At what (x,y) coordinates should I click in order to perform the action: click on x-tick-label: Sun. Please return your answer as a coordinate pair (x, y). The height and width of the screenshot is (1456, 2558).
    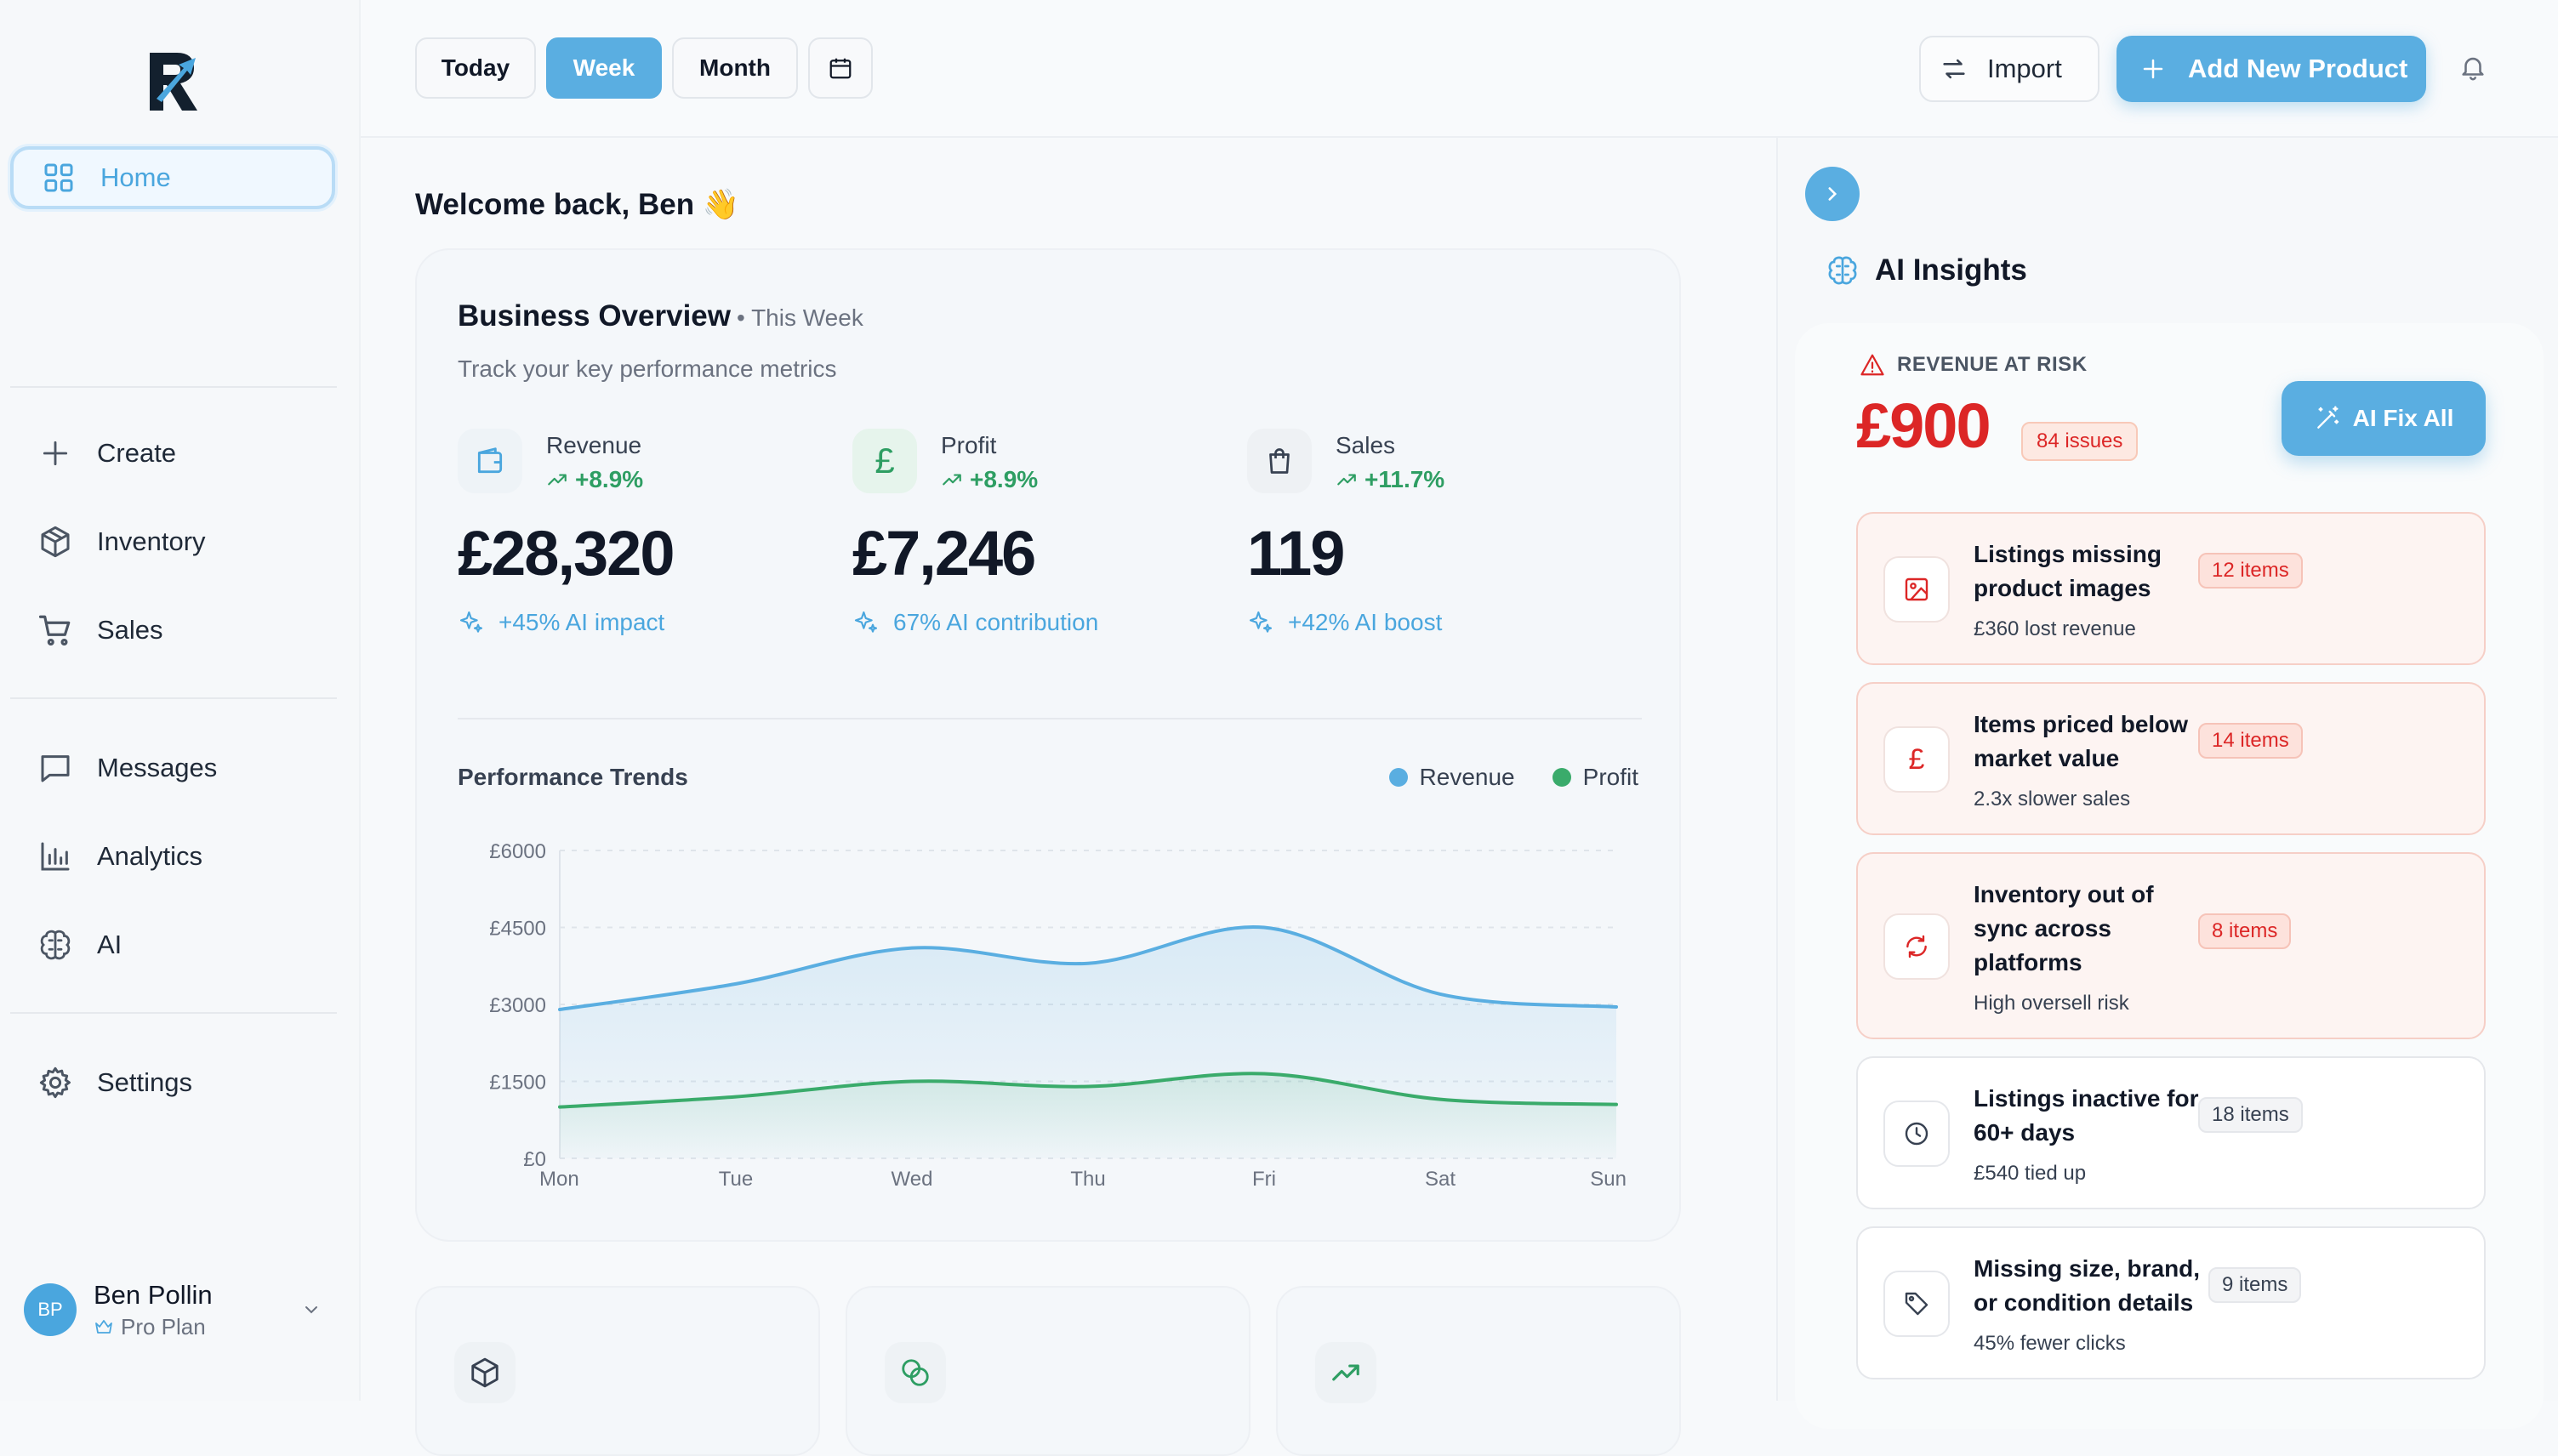
    Looking at the image, I should click on (1608, 1179).